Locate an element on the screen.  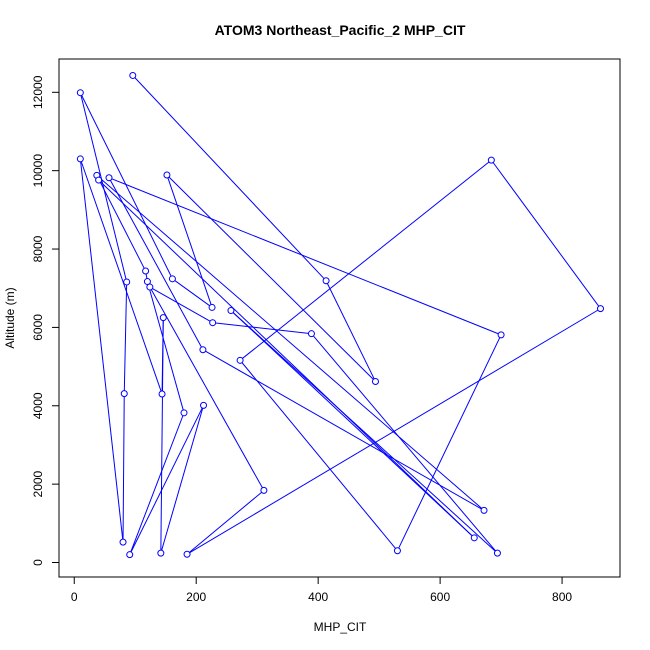
y-tick-label: 2000 is located at coordinates (38, 483).